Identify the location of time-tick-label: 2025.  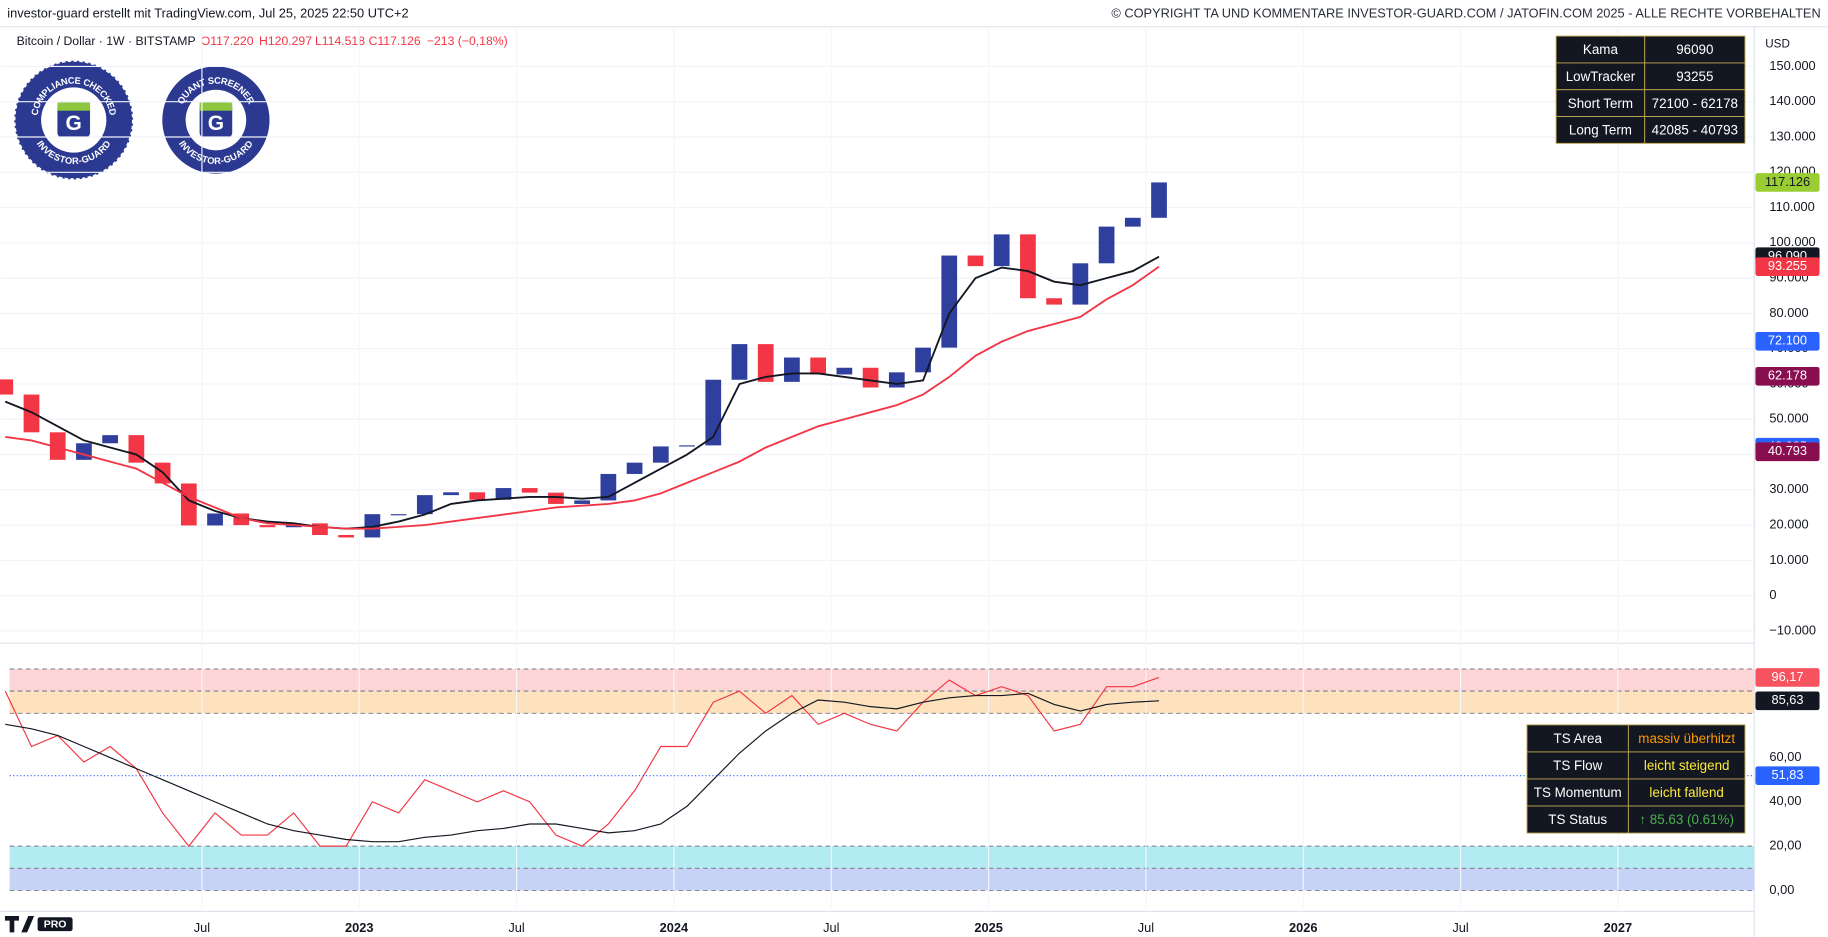
(988, 927).